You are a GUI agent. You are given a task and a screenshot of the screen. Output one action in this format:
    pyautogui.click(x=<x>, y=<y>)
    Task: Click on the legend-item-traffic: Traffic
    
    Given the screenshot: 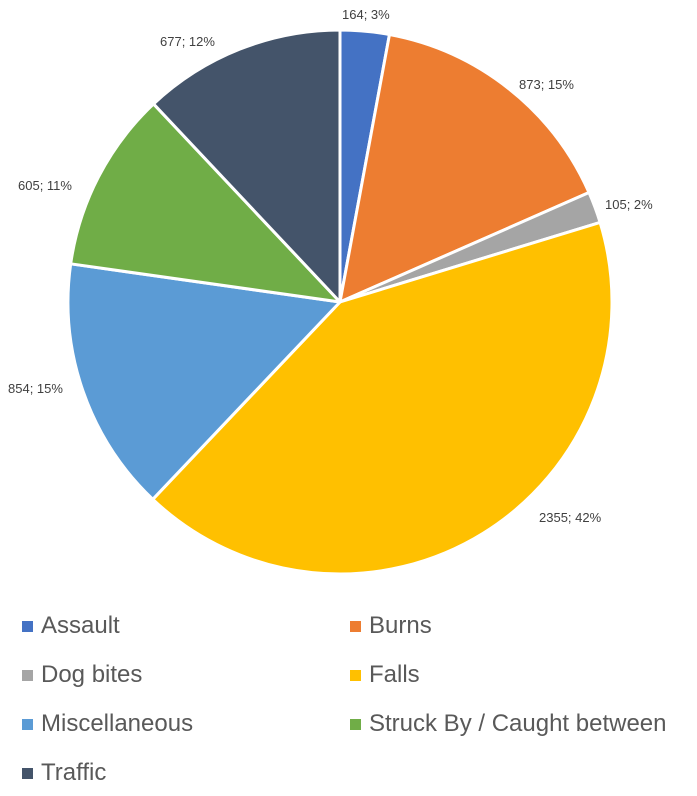 What is the action you would take?
    pyautogui.click(x=64, y=773)
    